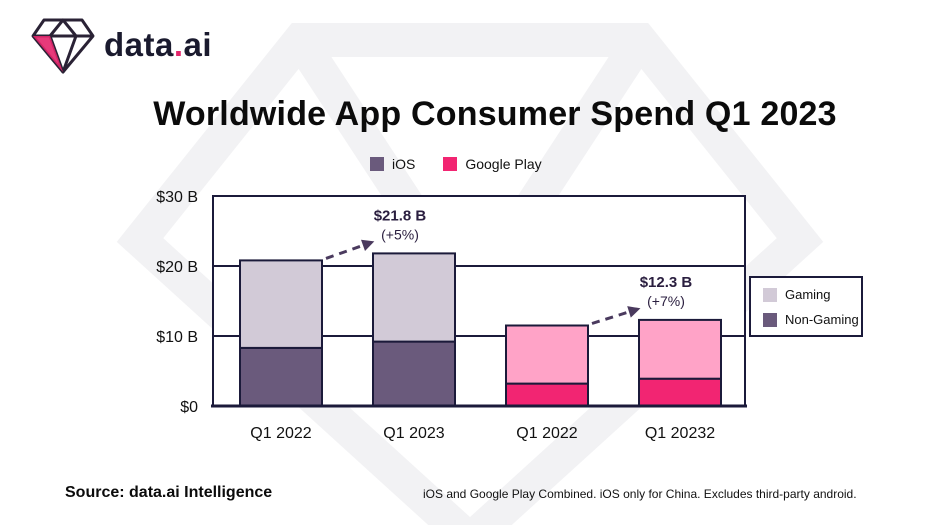 This screenshot has width=937, height=525. Describe the element at coordinates (404, 164) in the screenshot. I see `legend-label-ios: iOS` at that location.